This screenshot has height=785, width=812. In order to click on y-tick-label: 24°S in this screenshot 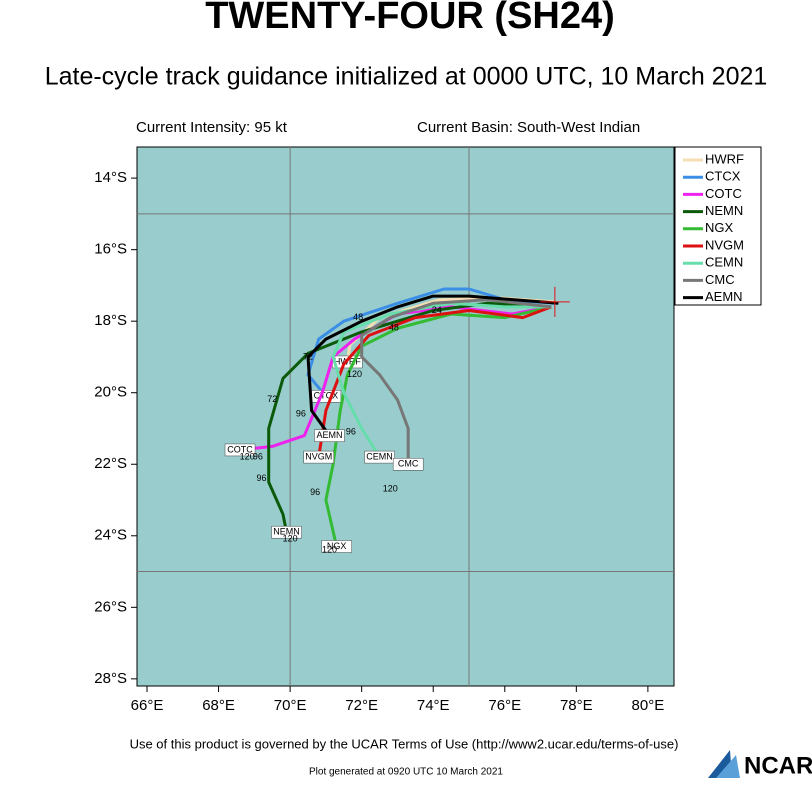, I will do `click(110, 535)`.